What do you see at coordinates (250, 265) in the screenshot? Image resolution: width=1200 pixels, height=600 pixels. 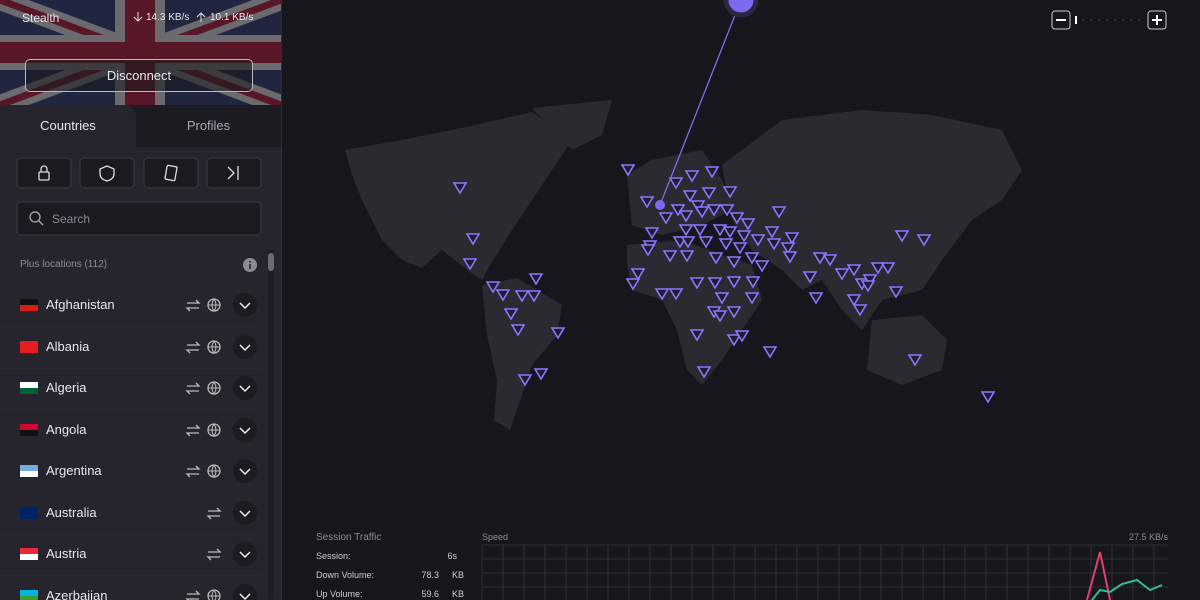 I see `info-icon` at bounding box center [250, 265].